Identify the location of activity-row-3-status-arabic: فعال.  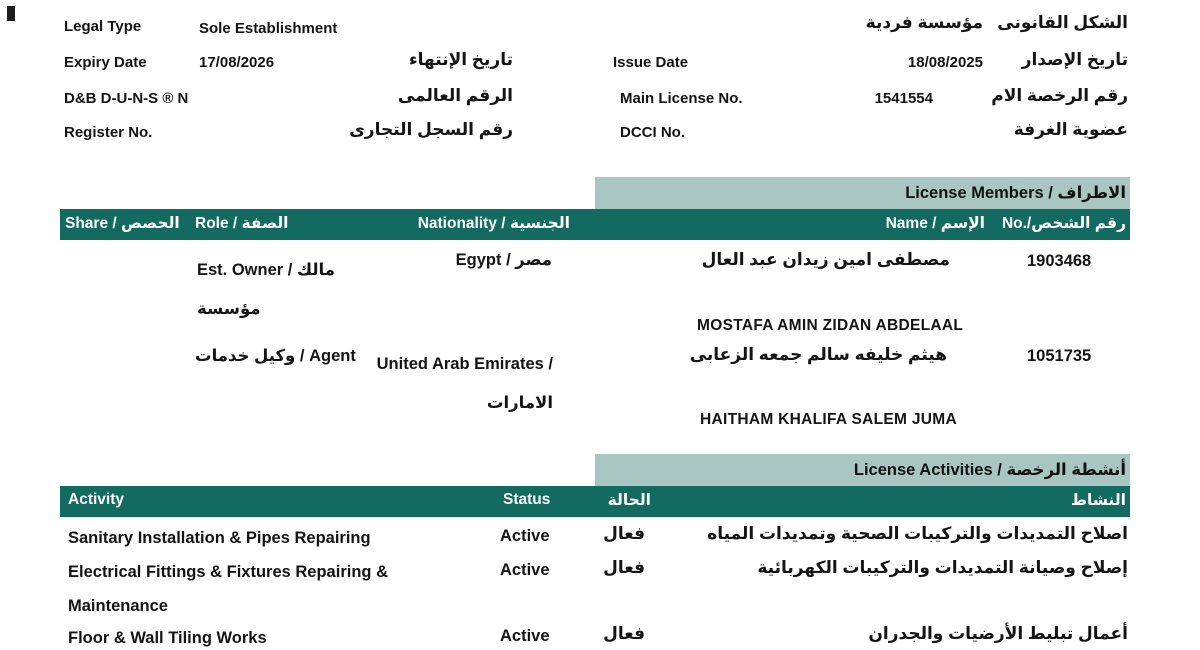
(624, 633).